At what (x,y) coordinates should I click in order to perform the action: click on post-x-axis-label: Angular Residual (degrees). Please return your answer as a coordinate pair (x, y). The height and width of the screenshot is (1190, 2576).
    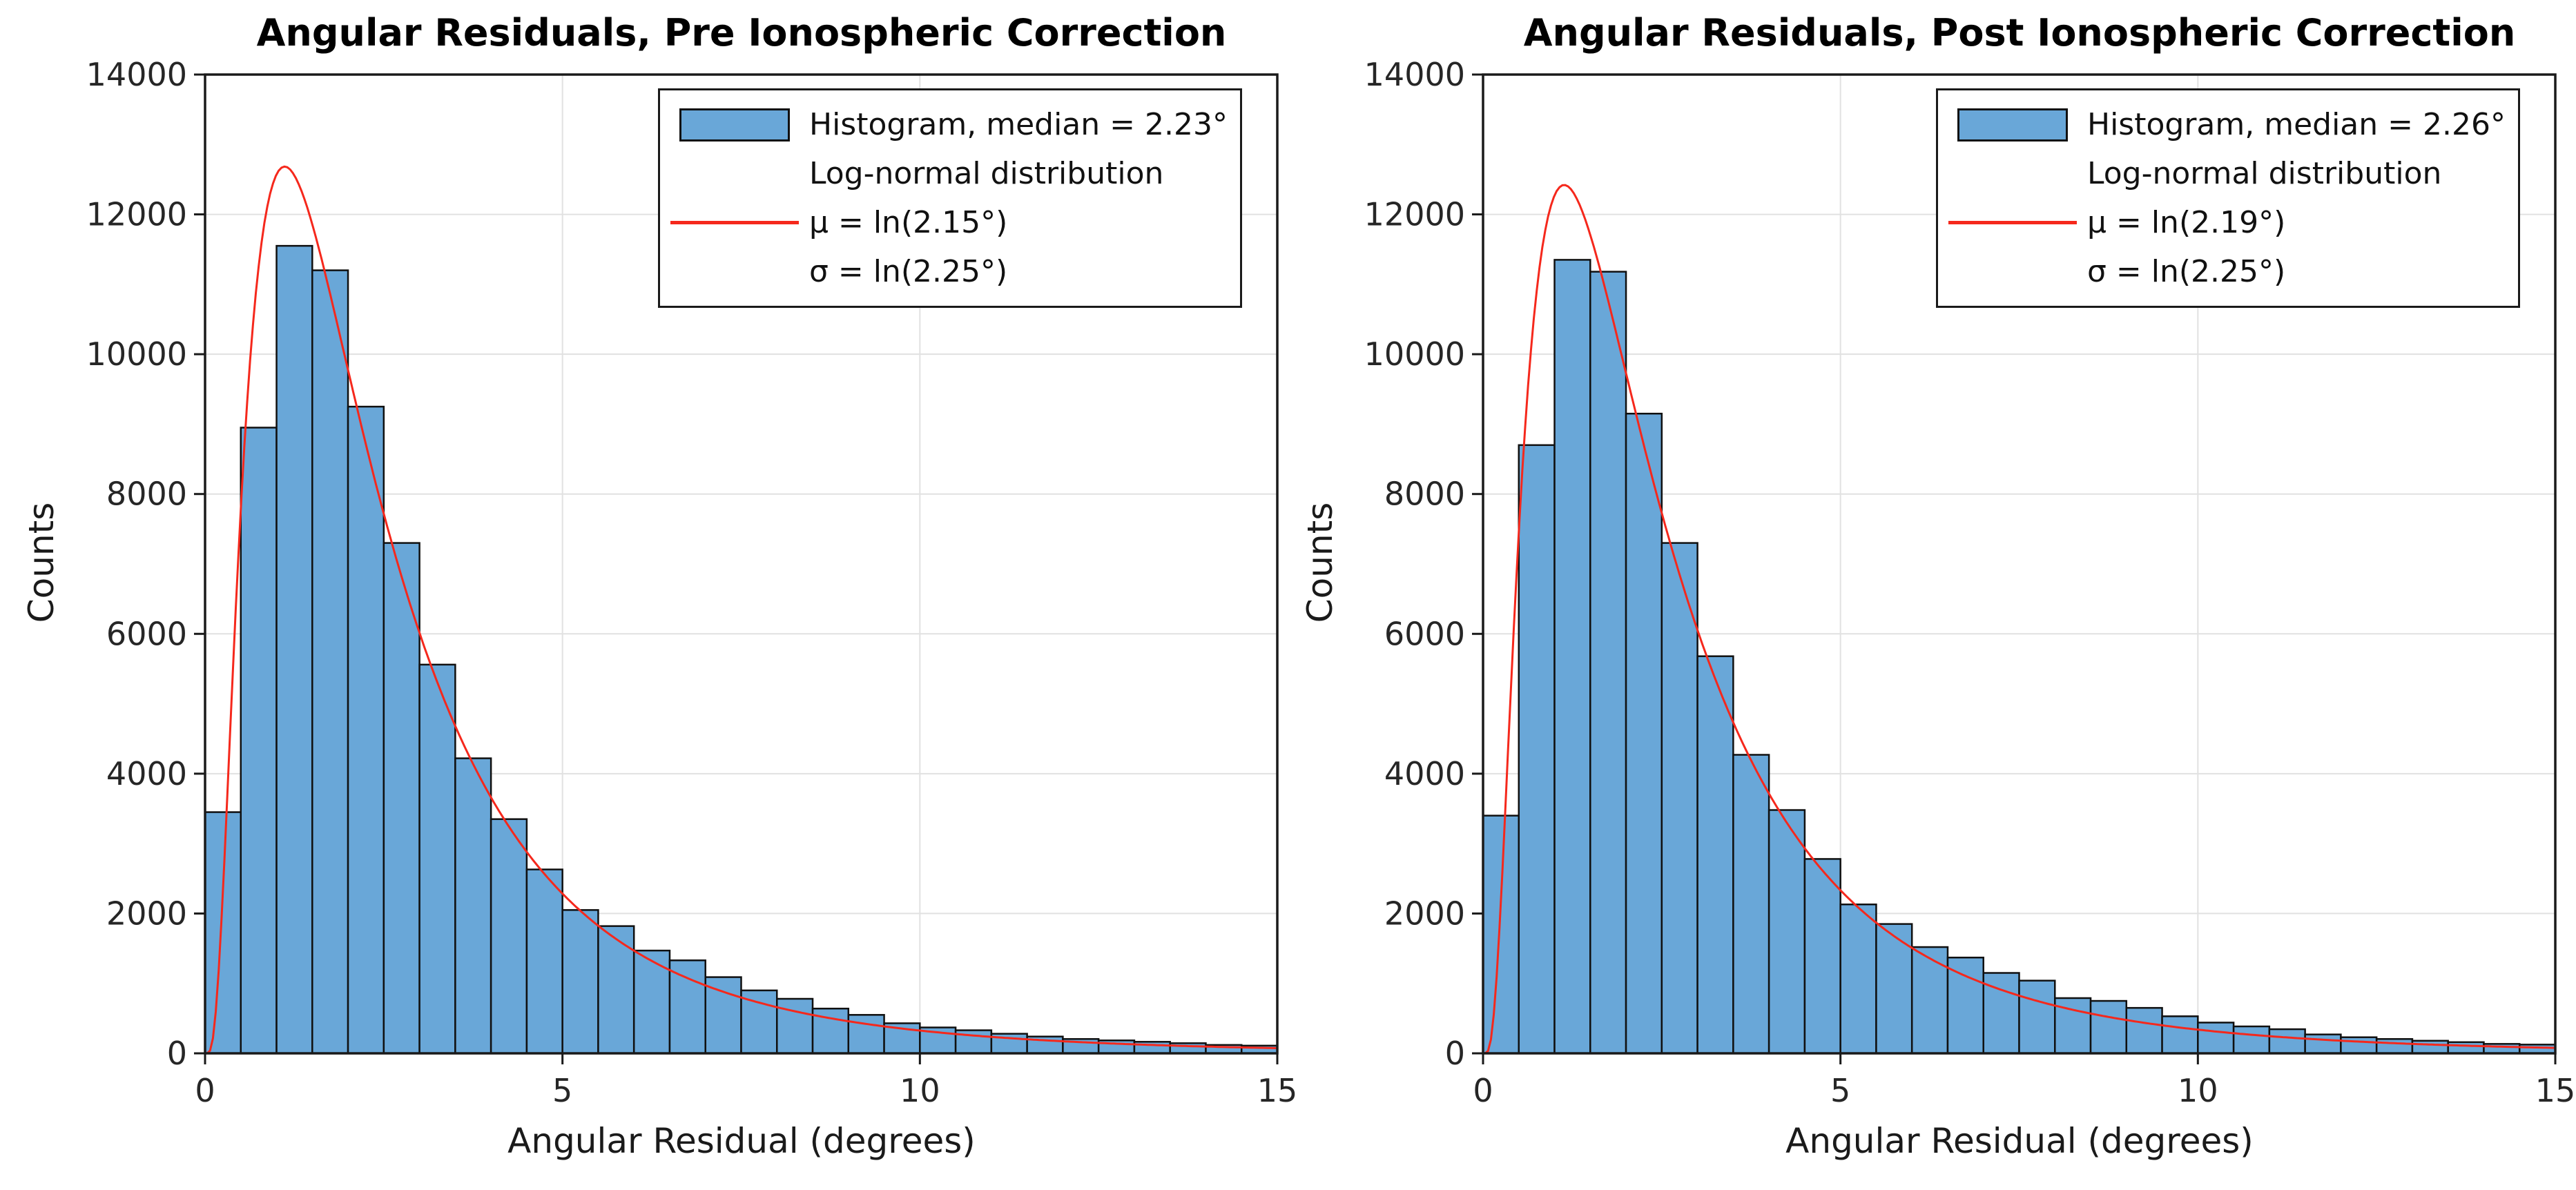
    Looking at the image, I should click on (2020, 1141).